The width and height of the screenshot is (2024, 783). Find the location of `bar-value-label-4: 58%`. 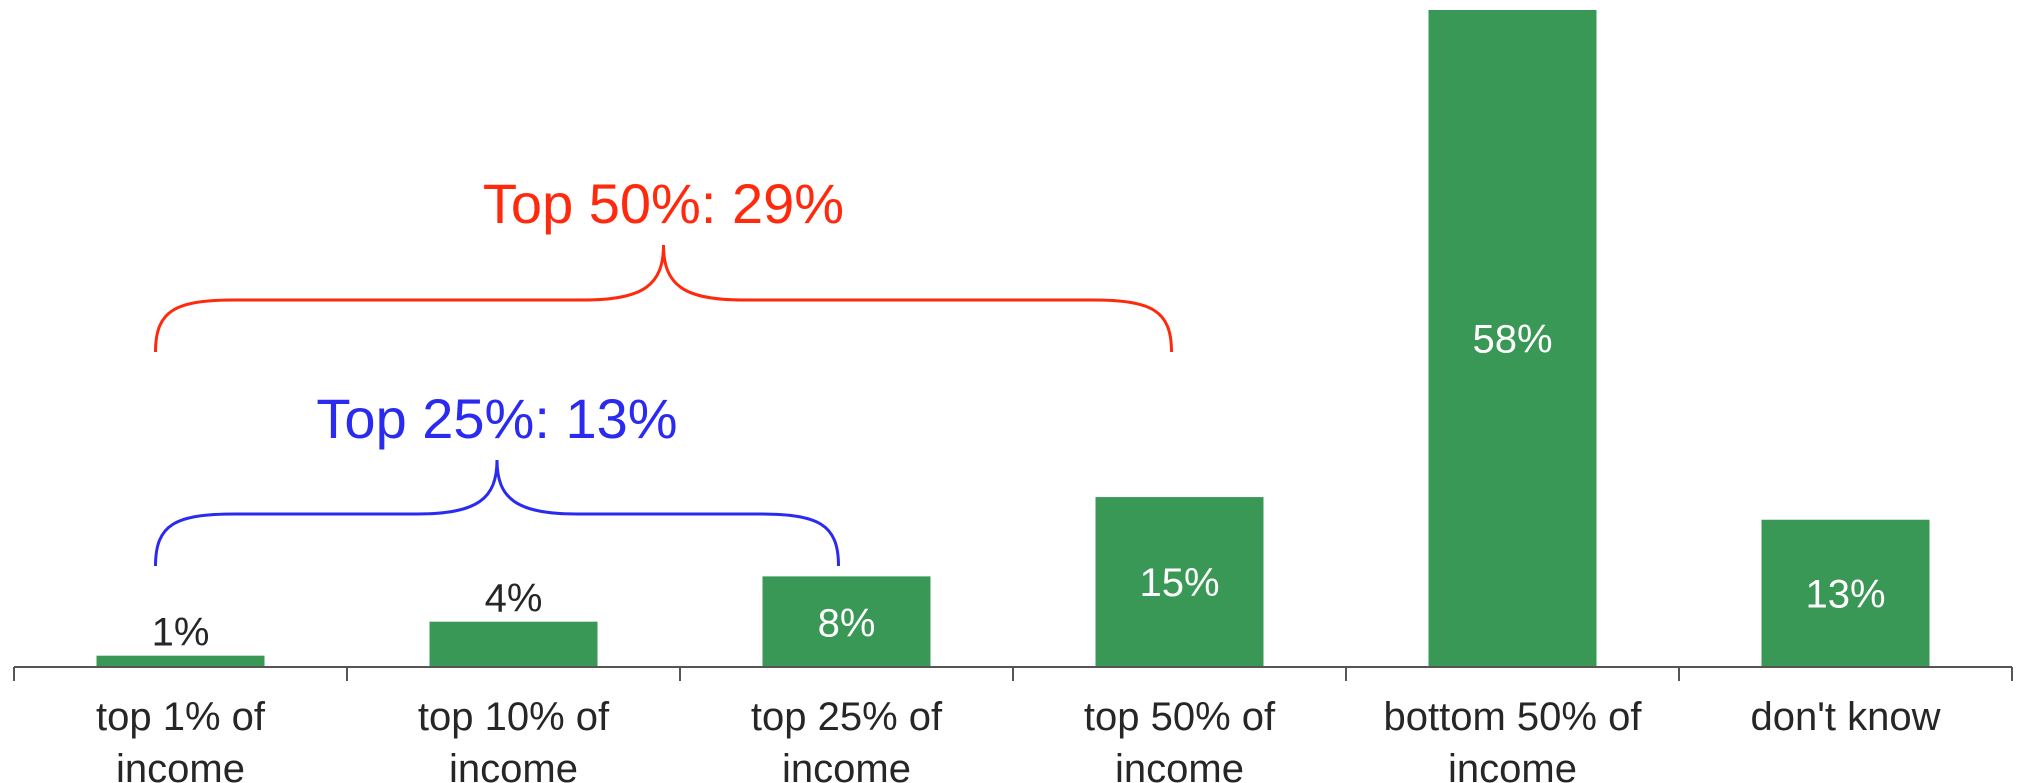

bar-value-label-4: 58% is located at coordinates (1512, 340).